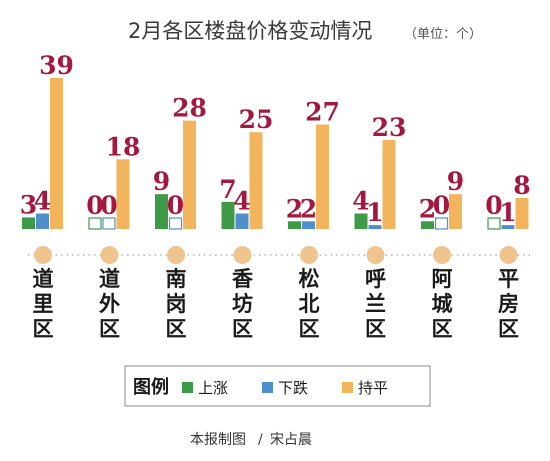 The width and height of the screenshot is (550, 461). I want to click on value-label-rise: 4, so click(360, 201).